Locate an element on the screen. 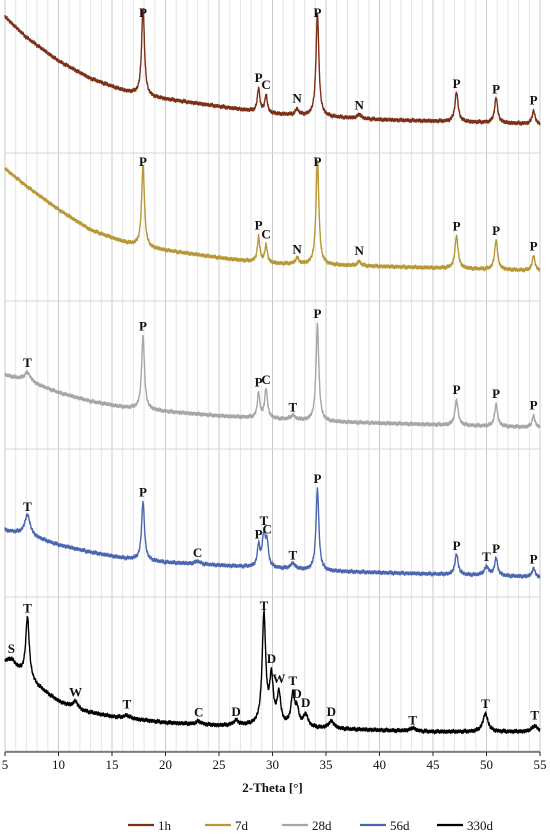 The width and height of the screenshot is (550, 837). series-line-56d is located at coordinates (272, 533).